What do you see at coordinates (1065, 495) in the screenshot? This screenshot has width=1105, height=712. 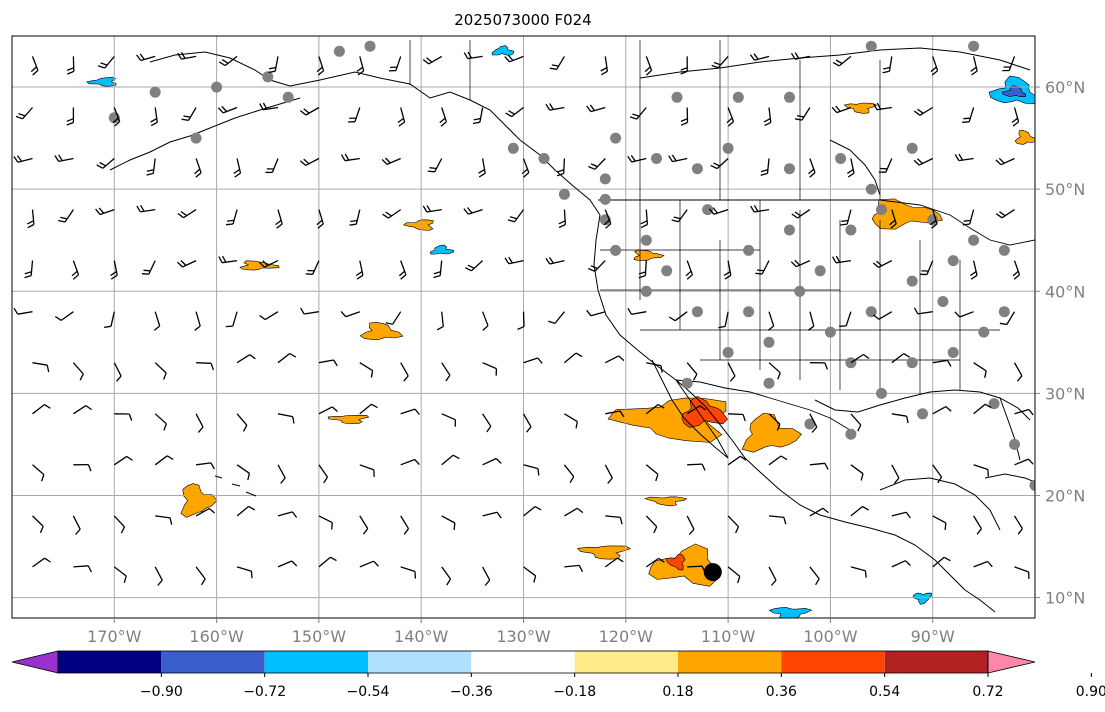 I see `latitude-tick-label: 20°N` at bounding box center [1065, 495].